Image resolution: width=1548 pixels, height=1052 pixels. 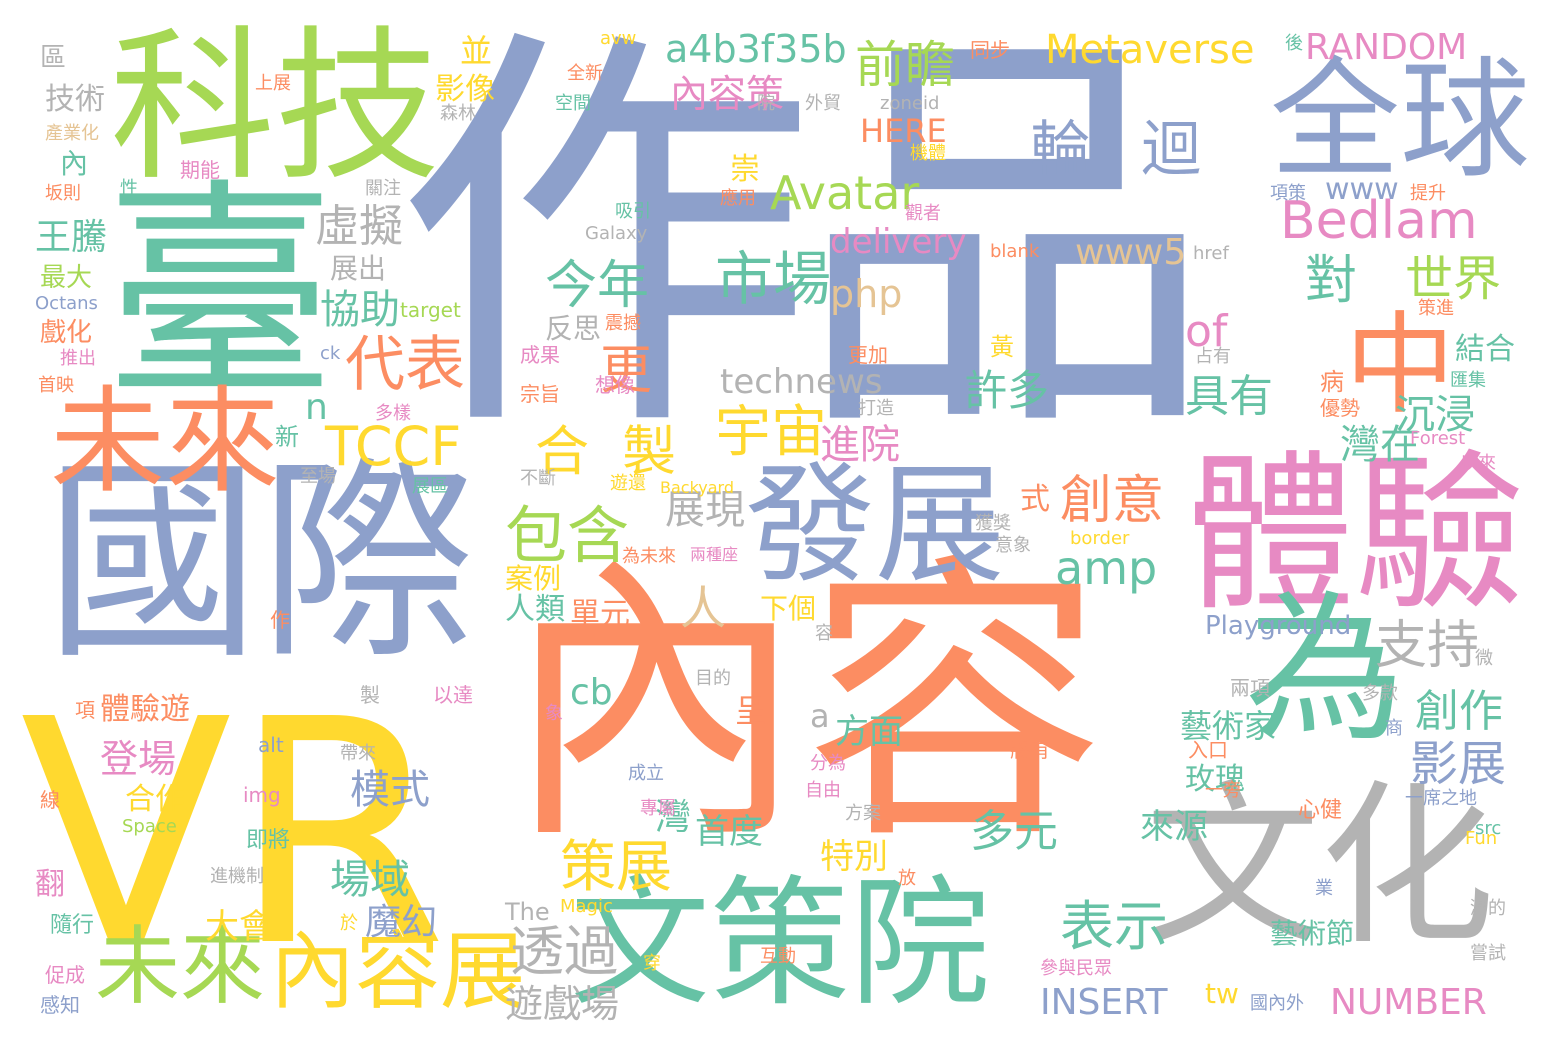 I want to click on cloud-word: The, so click(x=527, y=912).